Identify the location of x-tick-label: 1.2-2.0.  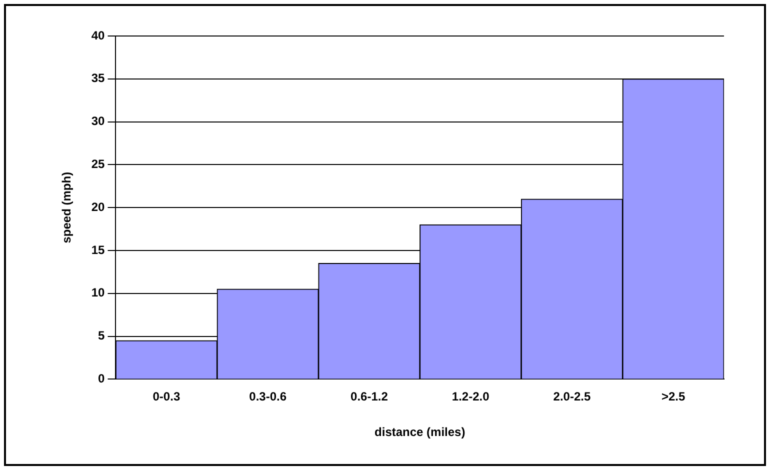
(471, 397).